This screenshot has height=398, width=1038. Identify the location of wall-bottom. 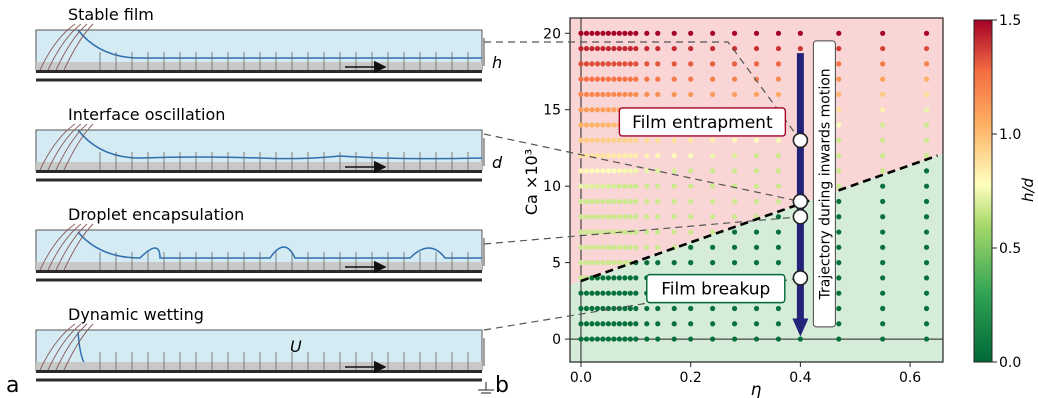
(259, 271).